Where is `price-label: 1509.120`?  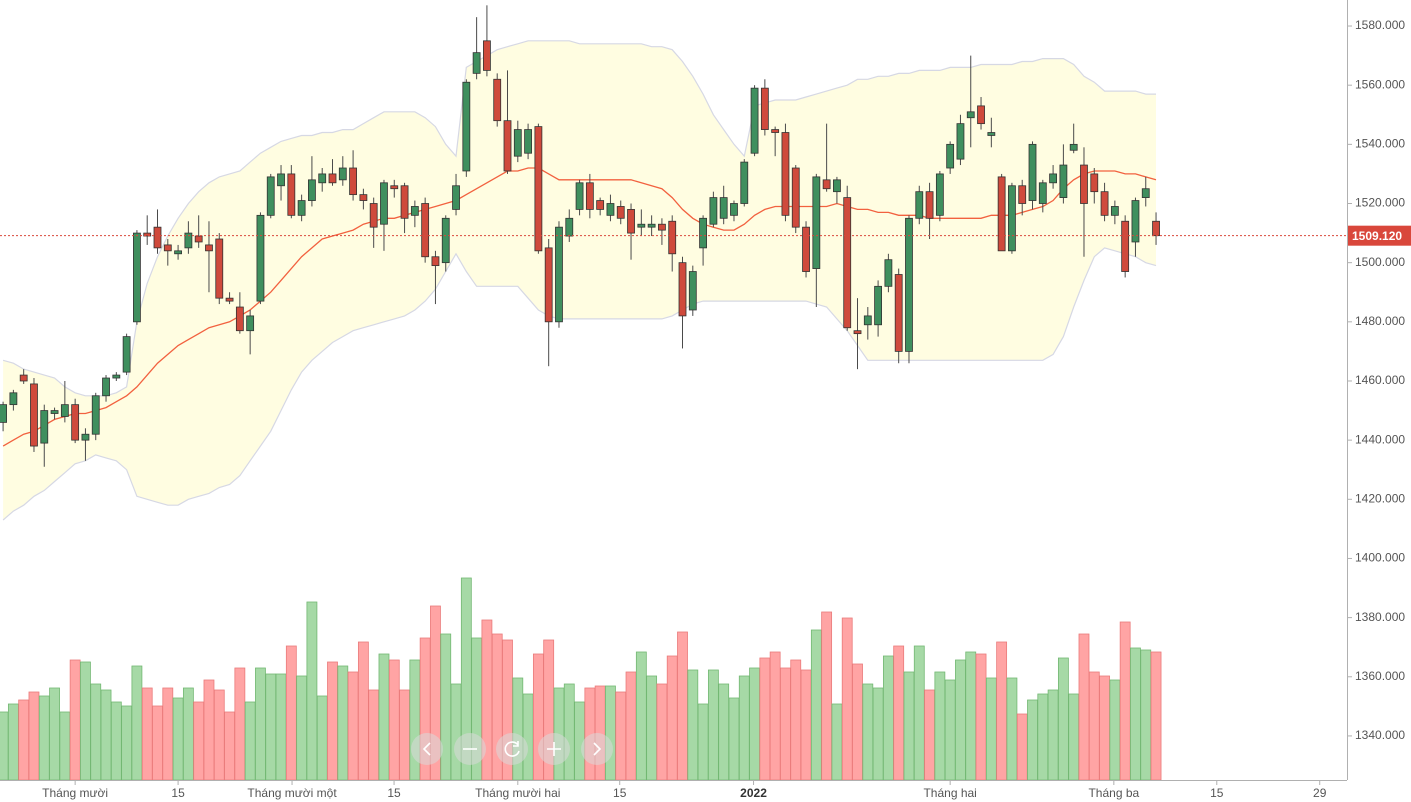
price-label: 1509.120 is located at coordinates (1377, 236).